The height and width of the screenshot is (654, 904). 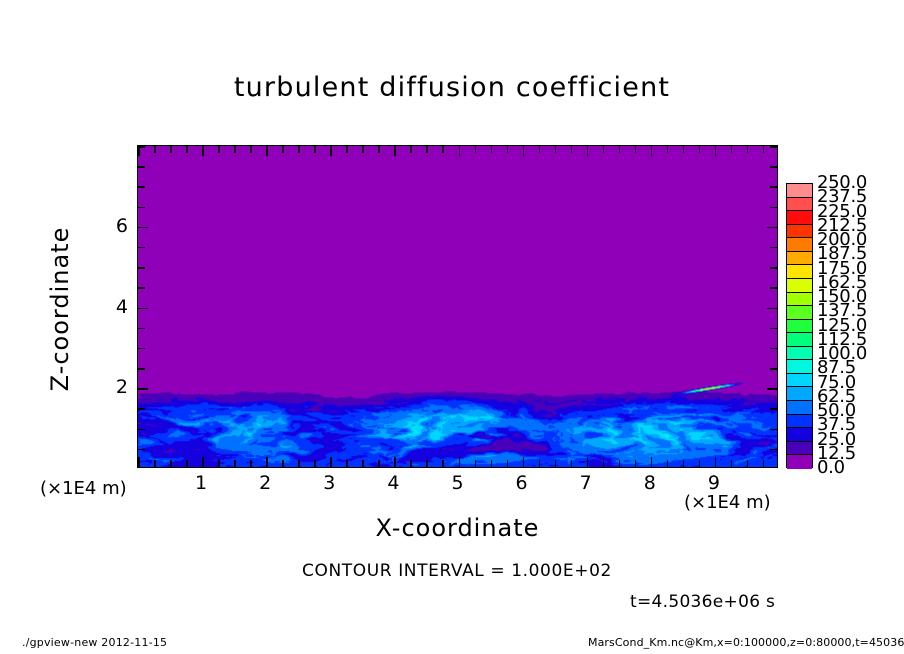 I want to click on colorbar-label: 112.5, so click(x=842, y=339).